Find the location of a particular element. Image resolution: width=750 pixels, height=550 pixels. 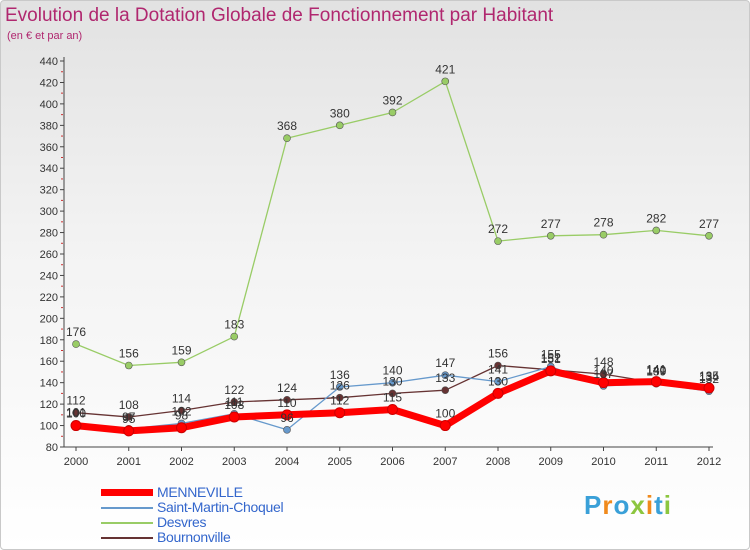

y-tick-label: 440 is located at coordinates (49, 62).